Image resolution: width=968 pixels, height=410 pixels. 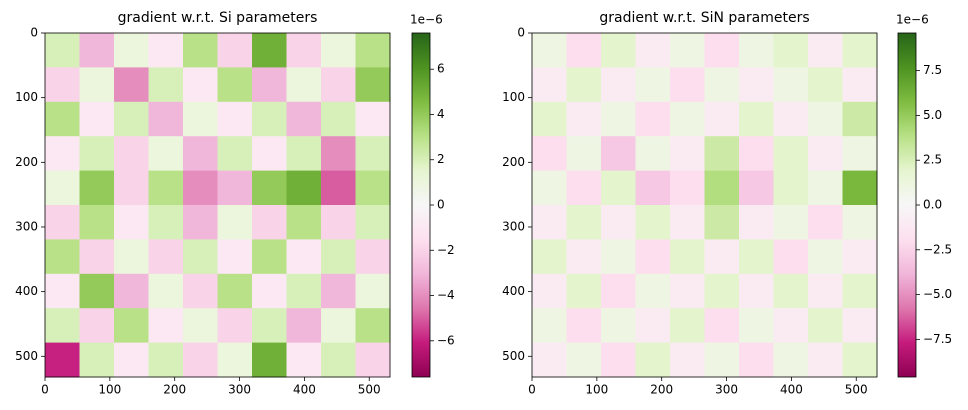 What do you see at coordinates (532, 390) in the screenshot?
I see `x-tick-label: 0` at bounding box center [532, 390].